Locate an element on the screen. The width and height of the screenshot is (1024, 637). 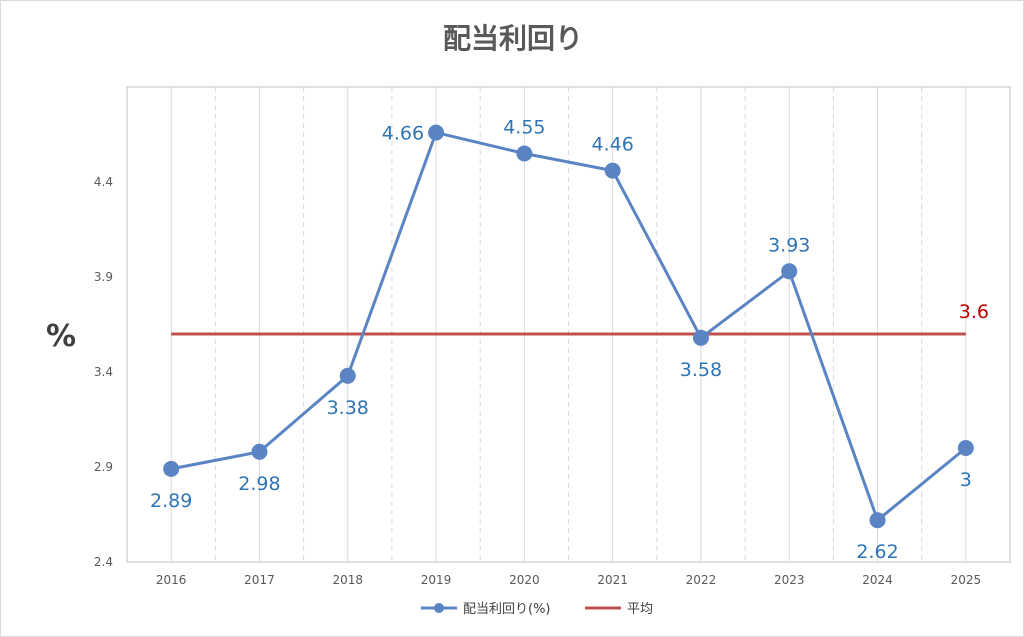
data-label: 3 is located at coordinates (966, 480).